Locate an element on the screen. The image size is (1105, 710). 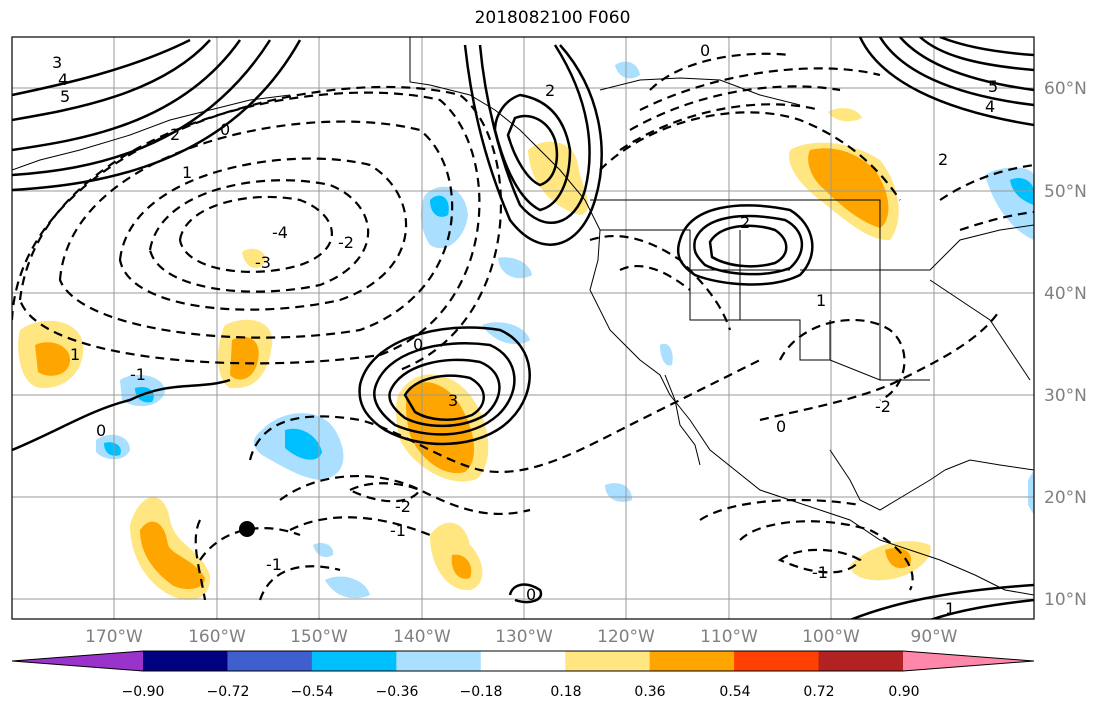
contour-label: -3 is located at coordinates (263, 262).